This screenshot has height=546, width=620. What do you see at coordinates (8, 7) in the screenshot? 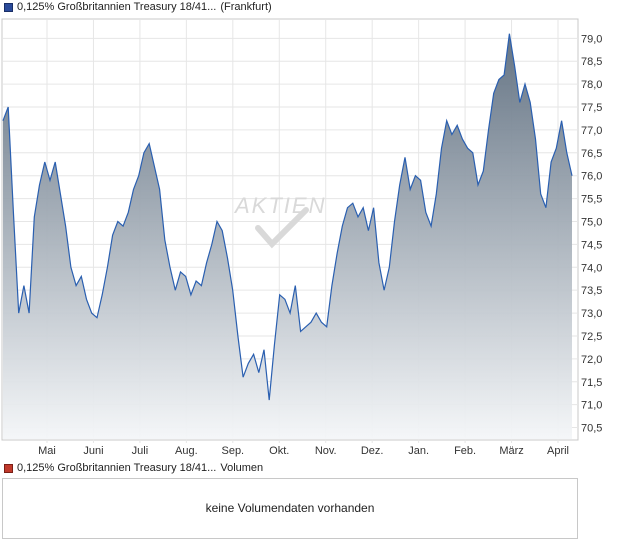
I see `price-legend-swatch` at bounding box center [8, 7].